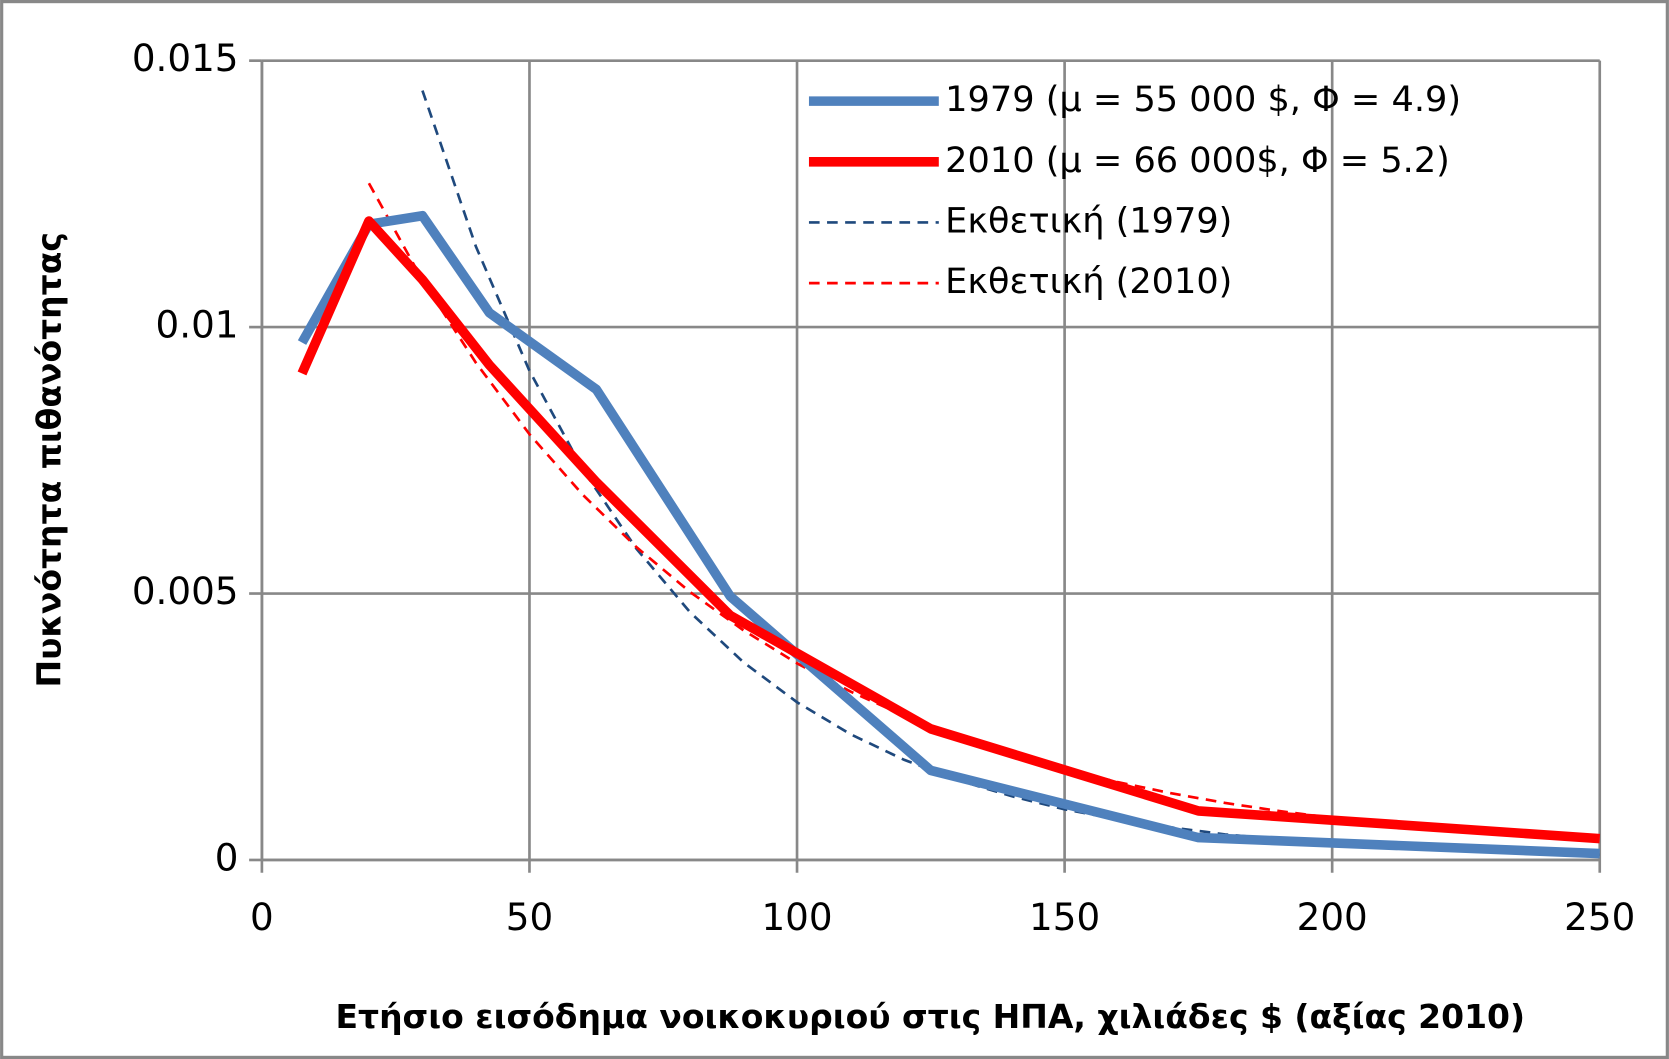 This screenshot has height=1059, width=1669. What do you see at coordinates (262, 917) in the screenshot?
I see `x-tick-label: 0` at bounding box center [262, 917].